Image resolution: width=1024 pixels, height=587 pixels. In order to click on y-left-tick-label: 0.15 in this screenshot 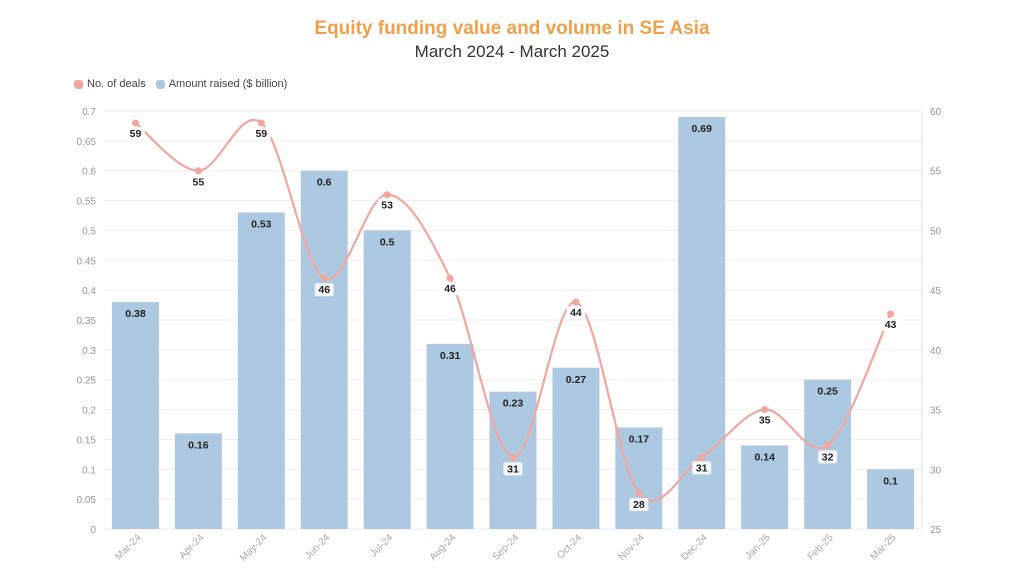, I will do `click(87, 440)`.